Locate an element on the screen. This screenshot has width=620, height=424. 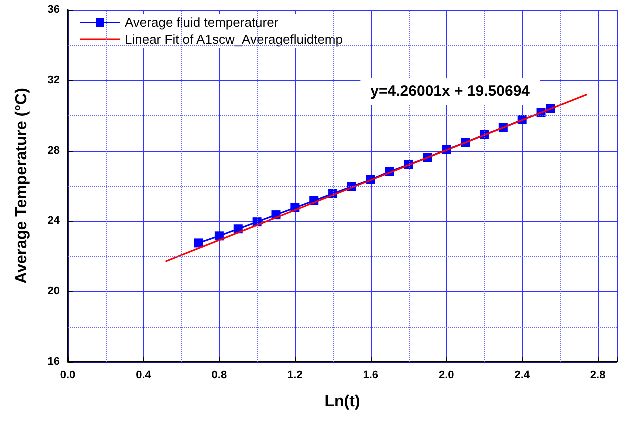
y-tick-label: 16 is located at coordinates (54, 362).